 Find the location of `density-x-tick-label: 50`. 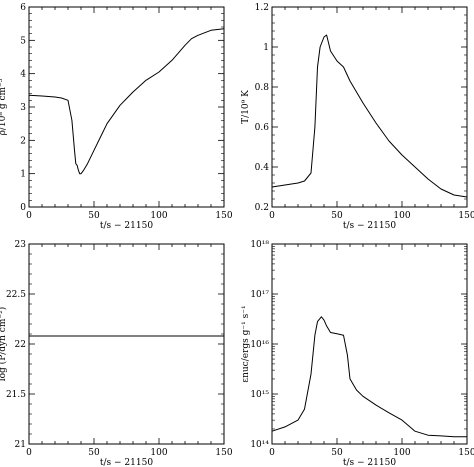

density-x-tick-label: 50 is located at coordinates (94, 216).